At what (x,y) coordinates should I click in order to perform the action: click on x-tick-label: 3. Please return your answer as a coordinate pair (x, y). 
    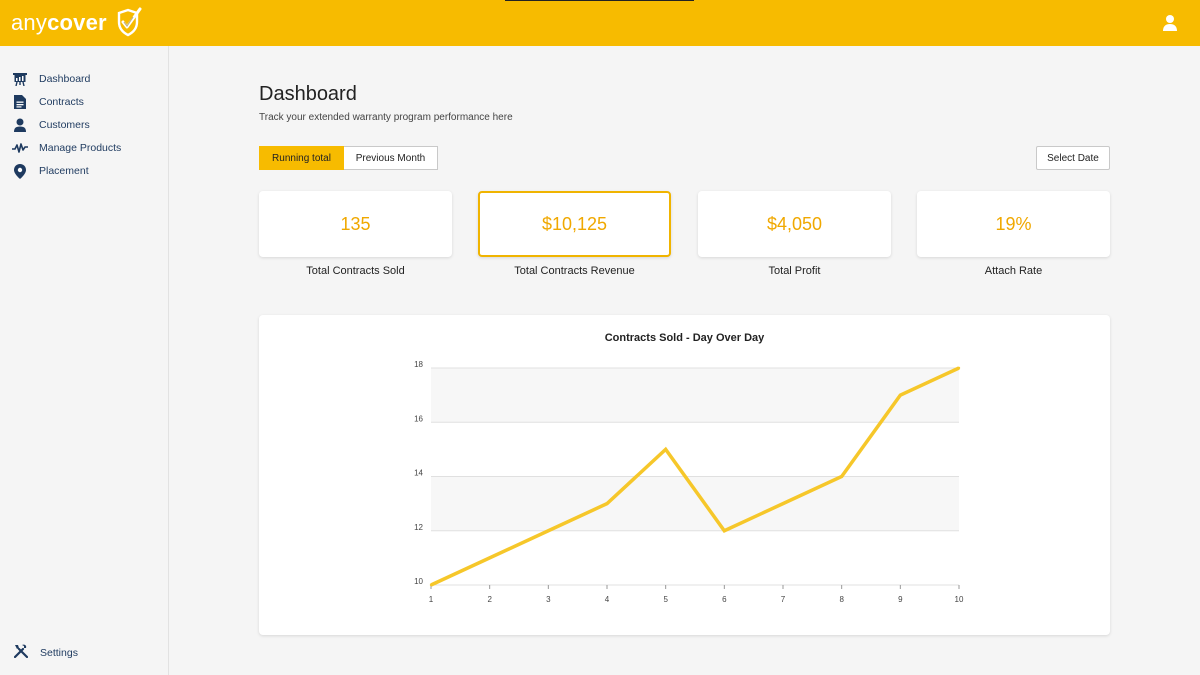
    Looking at the image, I should click on (548, 599).